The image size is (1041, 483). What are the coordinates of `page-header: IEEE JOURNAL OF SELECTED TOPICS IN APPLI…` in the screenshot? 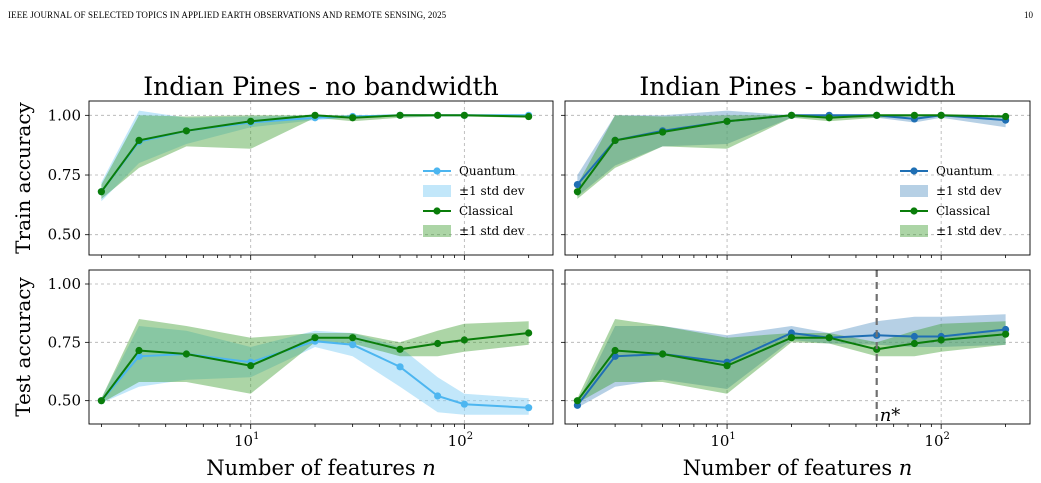 It's located at (520, 17).